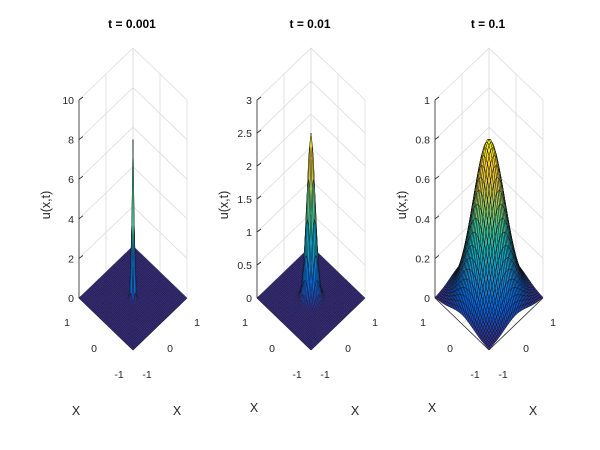 This screenshot has height=450, width=600. What do you see at coordinates (244, 200) in the screenshot?
I see `z-tick-label: 1.5` at bounding box center [244, 200].